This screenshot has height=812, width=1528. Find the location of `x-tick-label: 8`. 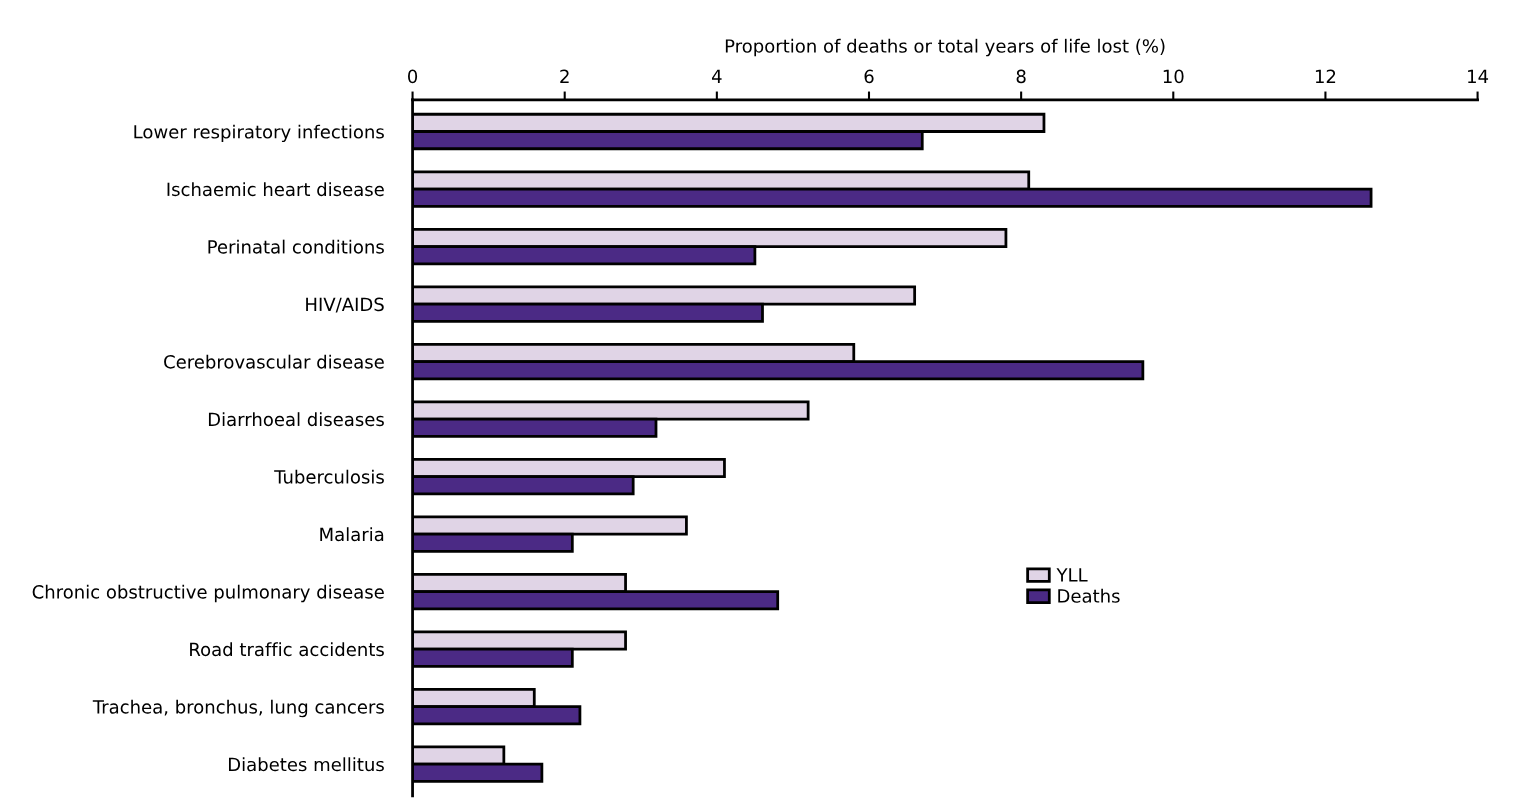

x-tick-label: 8 is located at coordinates (1021, 76).